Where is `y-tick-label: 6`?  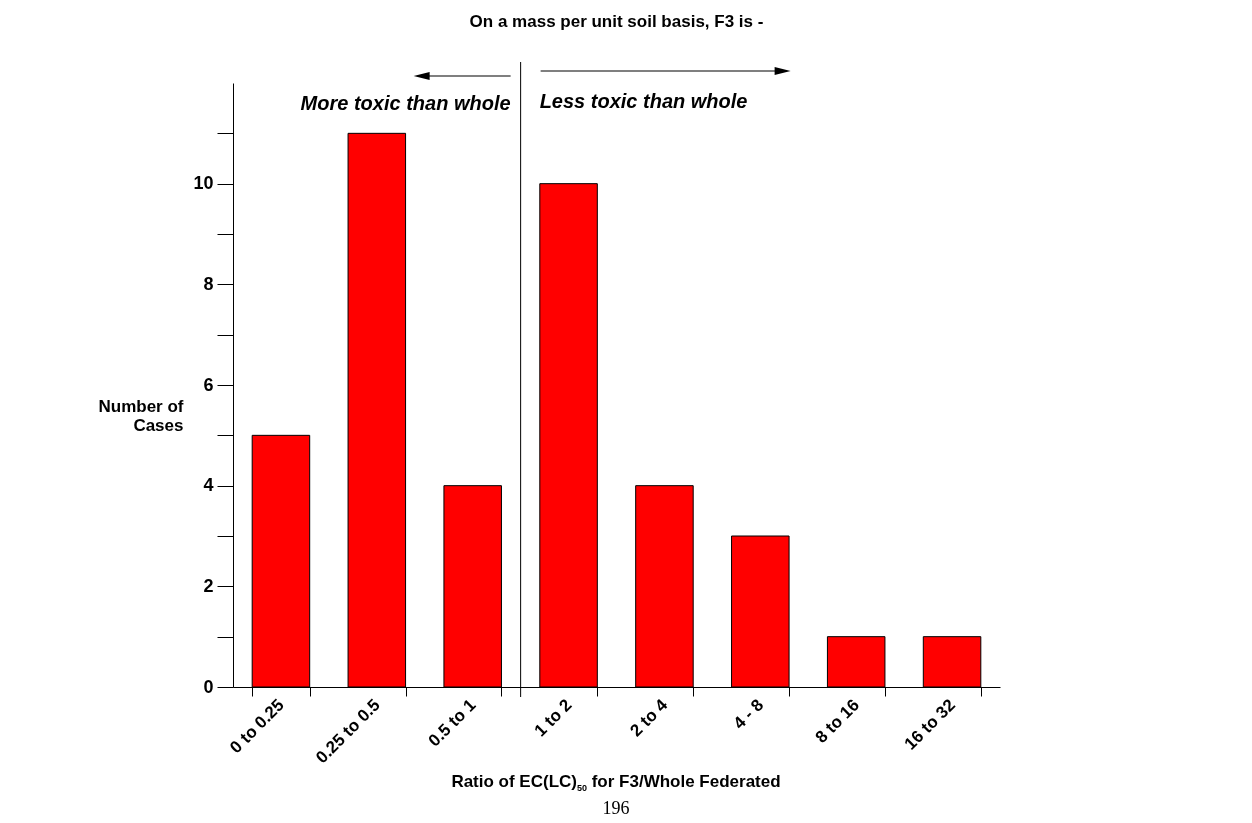 y-tick-label: 6 is located at coordinates (208, 384).